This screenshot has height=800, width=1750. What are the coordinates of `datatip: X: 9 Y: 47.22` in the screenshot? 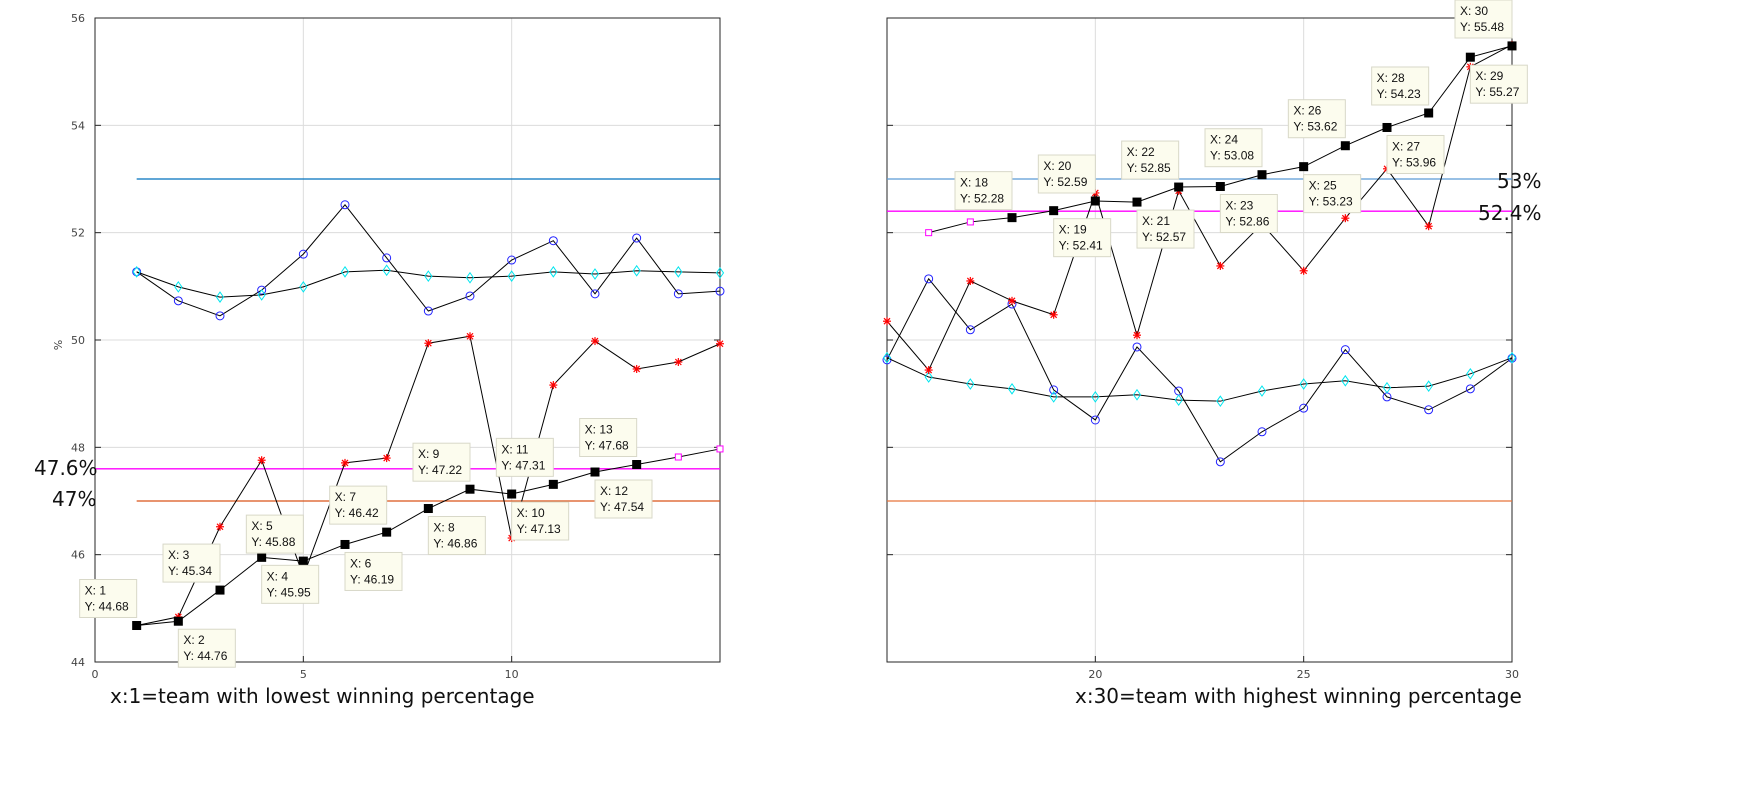 It's located at (441, 462).